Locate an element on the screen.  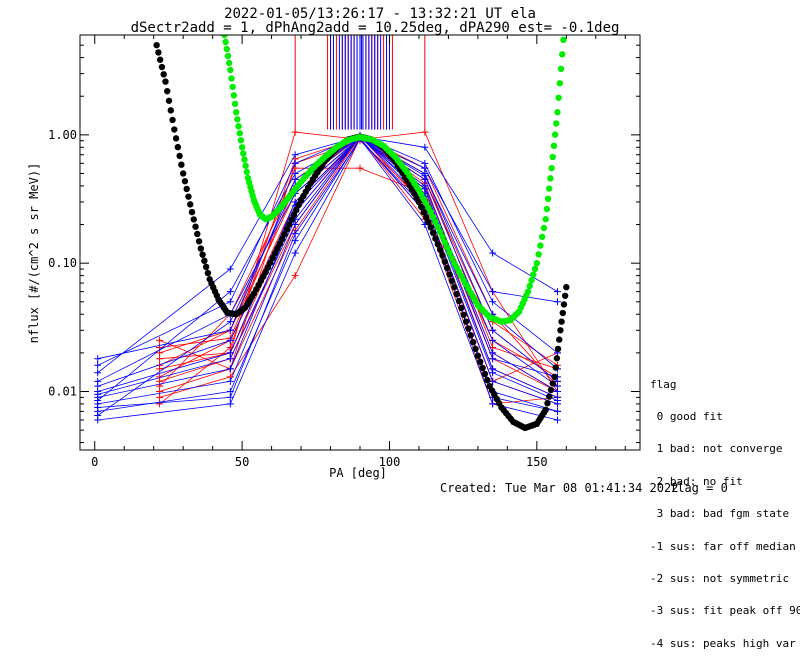
x-axis-label: PA [deg] is located at coordinates (358, 473).